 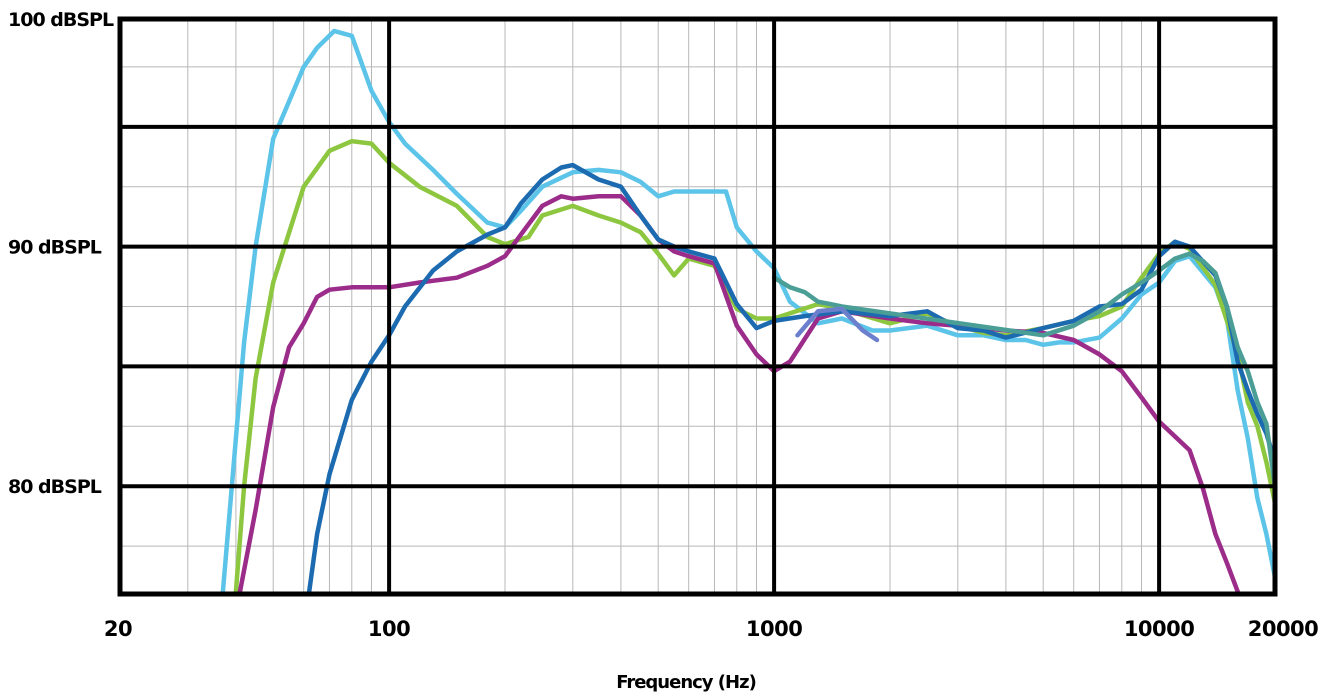 What do you see at coordinates (118, 629) in the screenshot?
I see `x-tick-label: 20` at bounding box center [118, 629].